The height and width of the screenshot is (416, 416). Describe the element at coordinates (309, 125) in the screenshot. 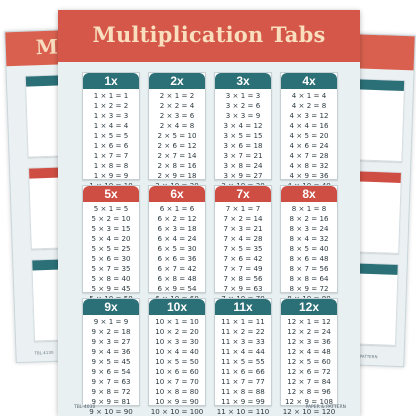

I see `table-line: 4 × 4 = 16` at that location.